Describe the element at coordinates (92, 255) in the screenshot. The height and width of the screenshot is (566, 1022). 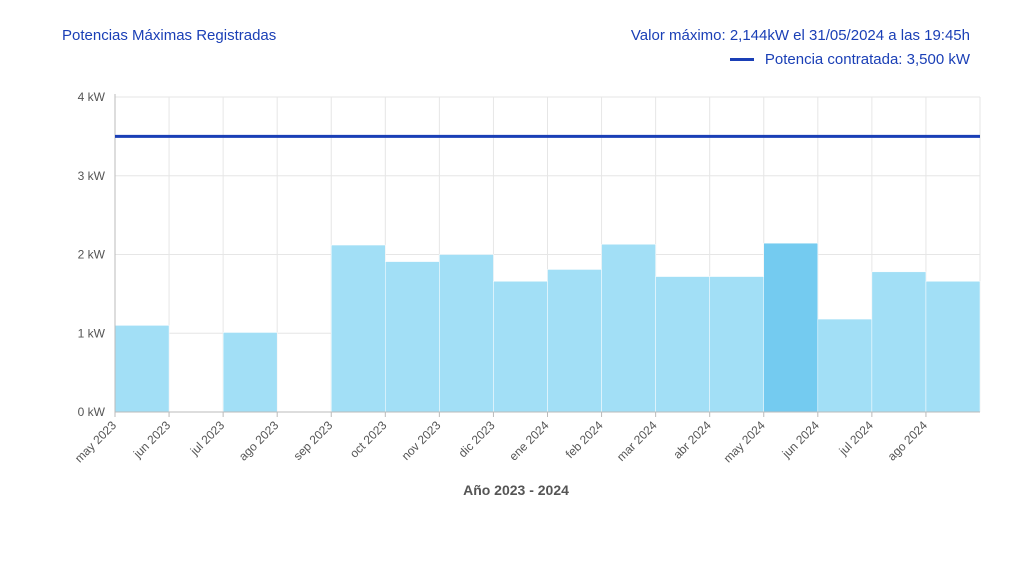
I see `y-tick-label: 2 kW` at that location.